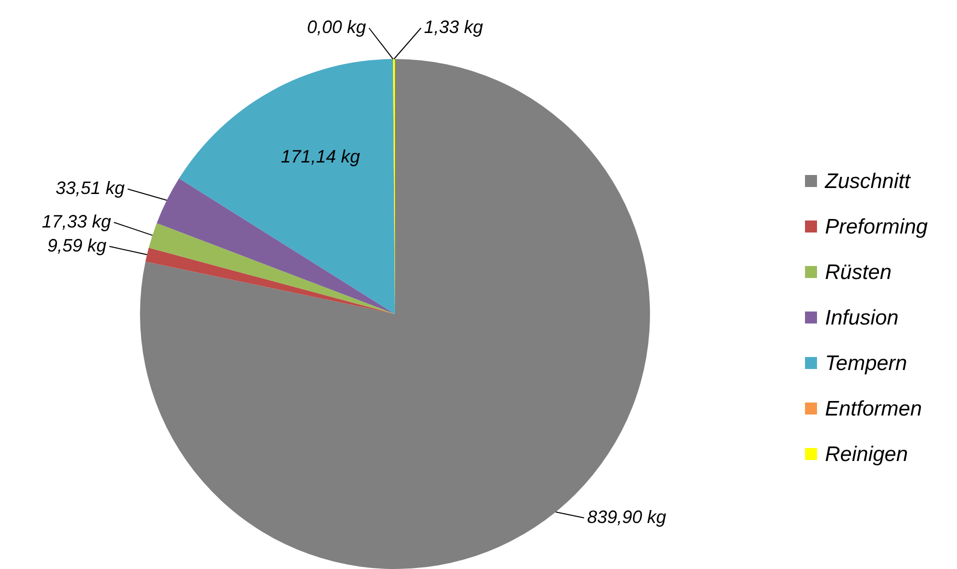 This screenshot has width=957, height=569. I want to click on legend-label: Reinigen, so click(866, 454).